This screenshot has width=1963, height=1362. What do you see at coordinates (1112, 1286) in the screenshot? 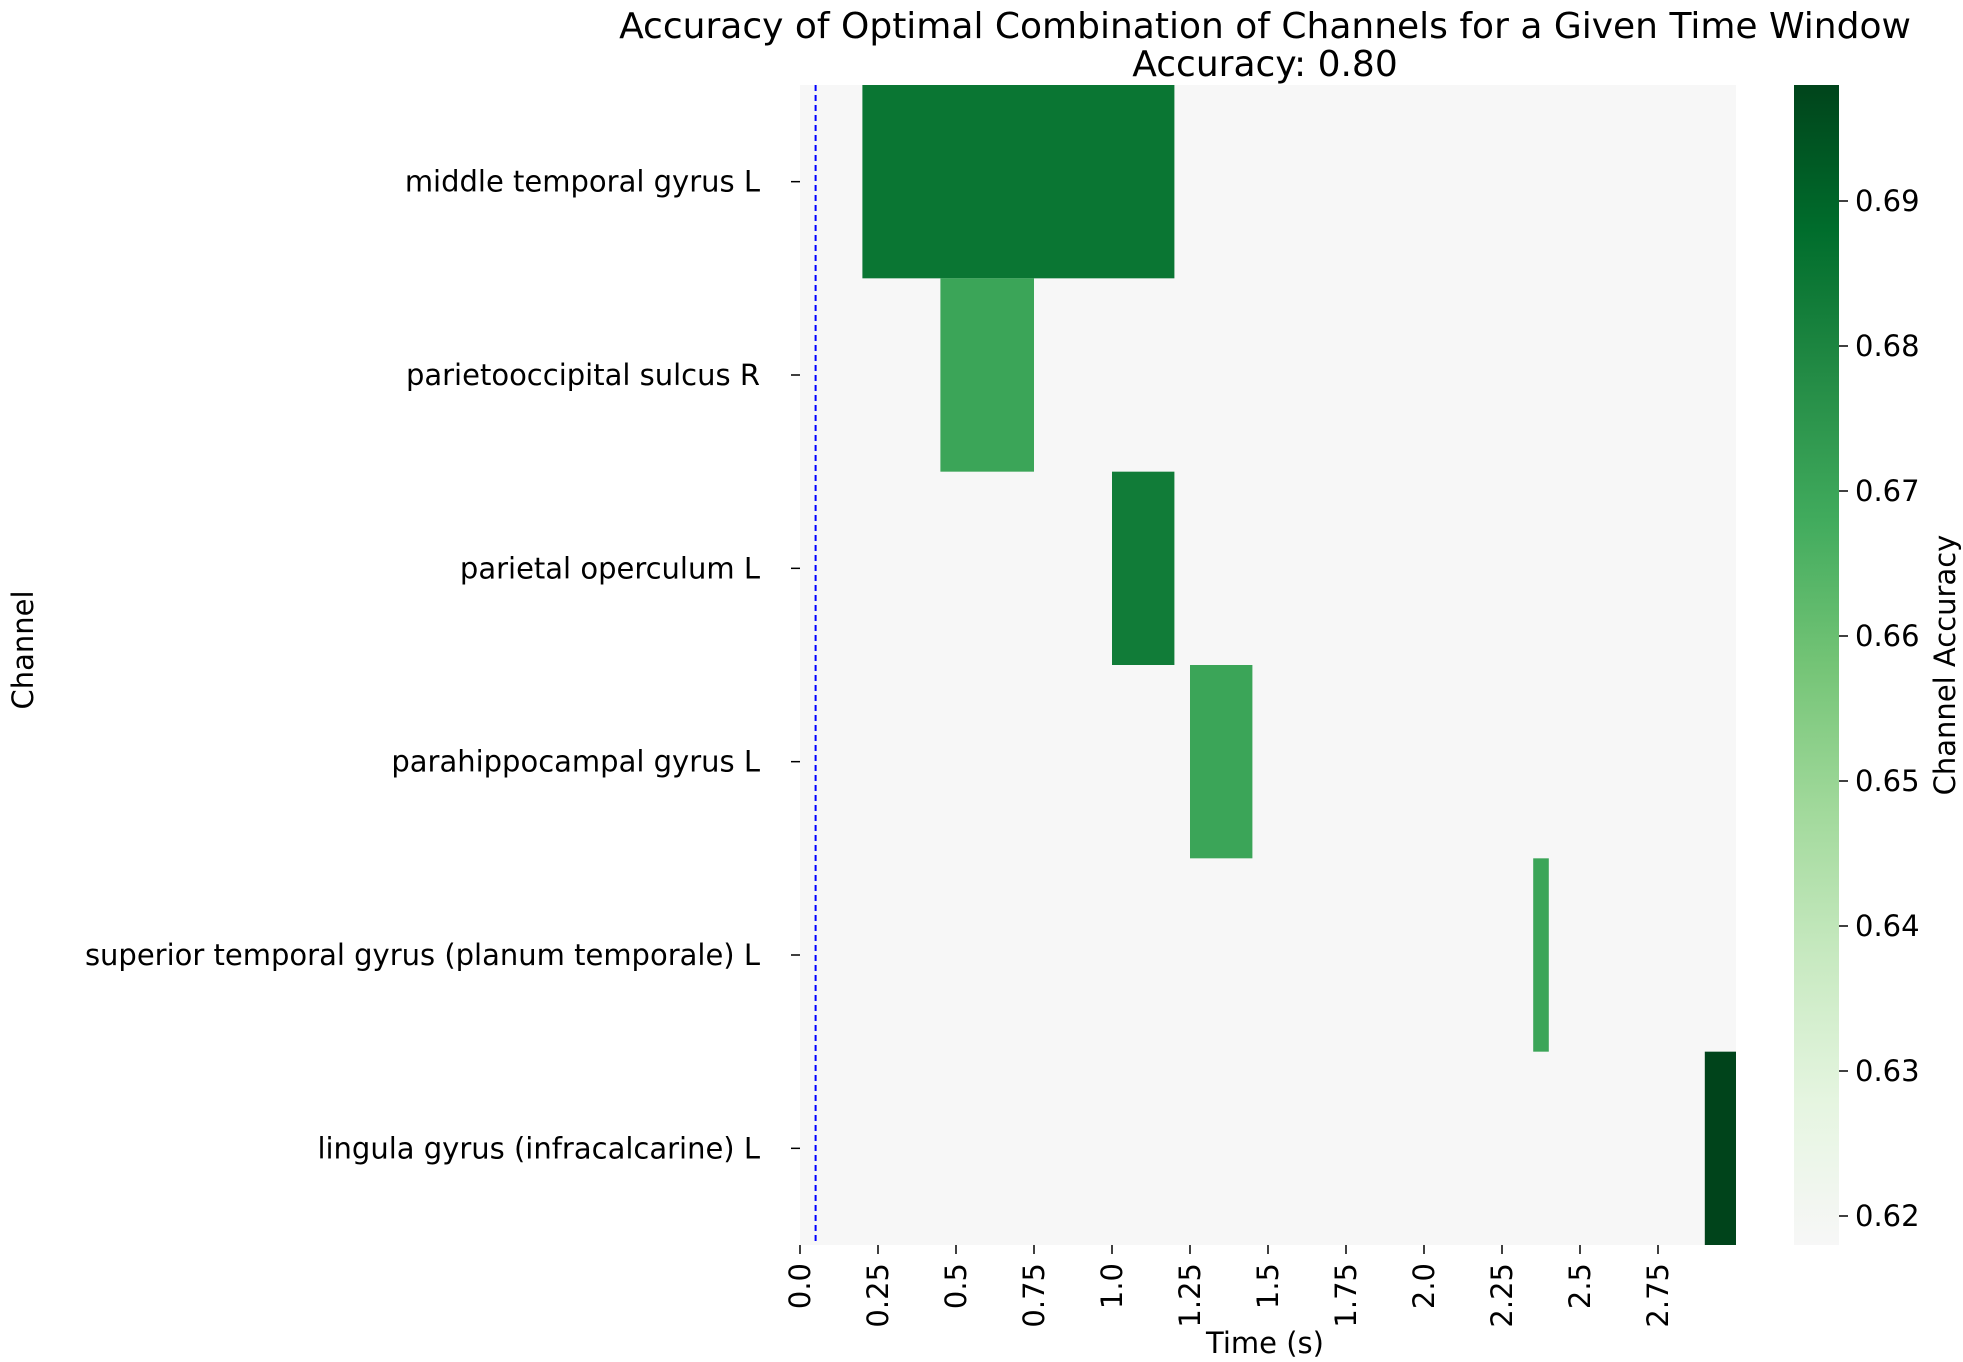
I see `x-tick-label: 1.0` at bounding box center [1112, 1286].